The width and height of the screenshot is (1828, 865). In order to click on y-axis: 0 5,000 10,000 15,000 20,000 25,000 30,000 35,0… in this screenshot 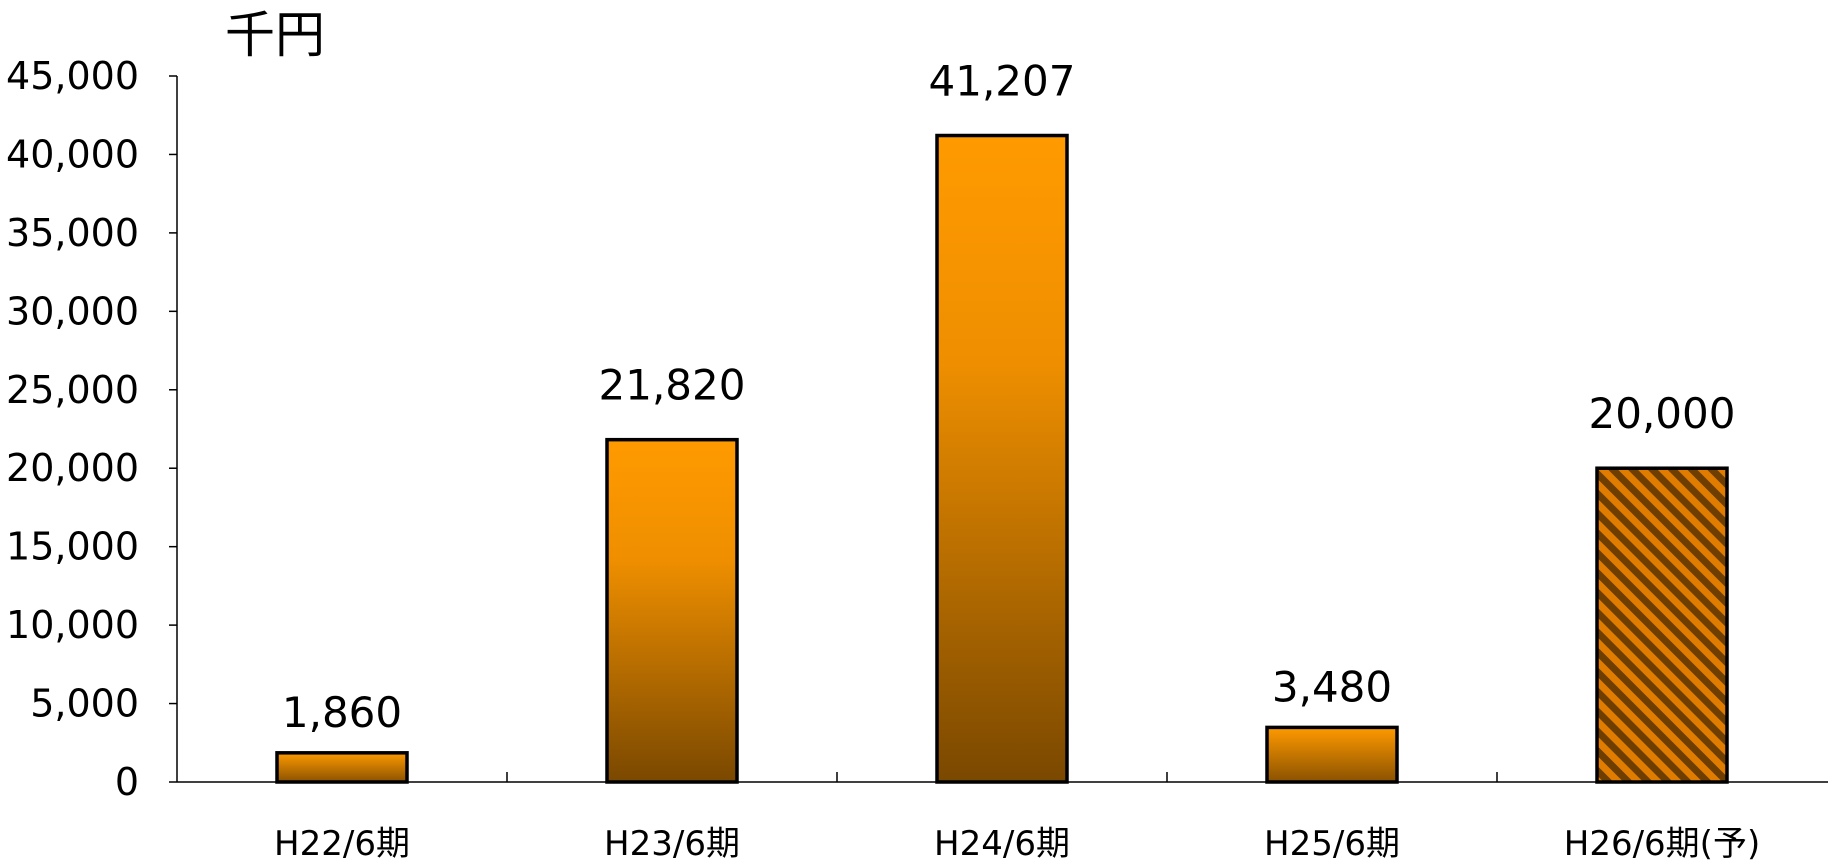, I will do `click(92, 429)`.